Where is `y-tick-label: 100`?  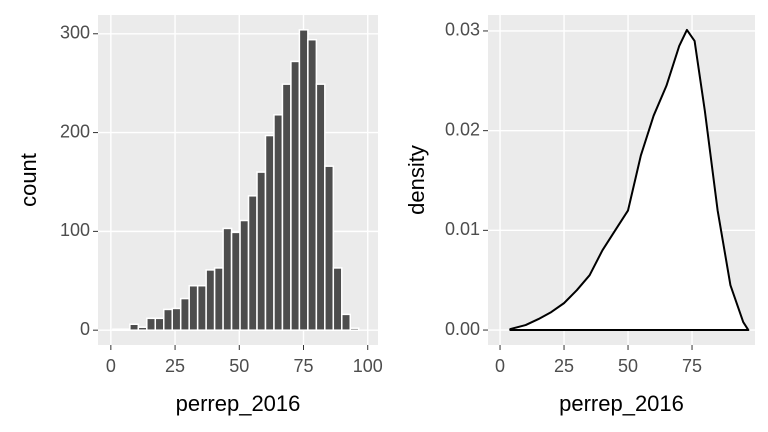 y-tick-label: 100 is located at coordinates (75, 230).